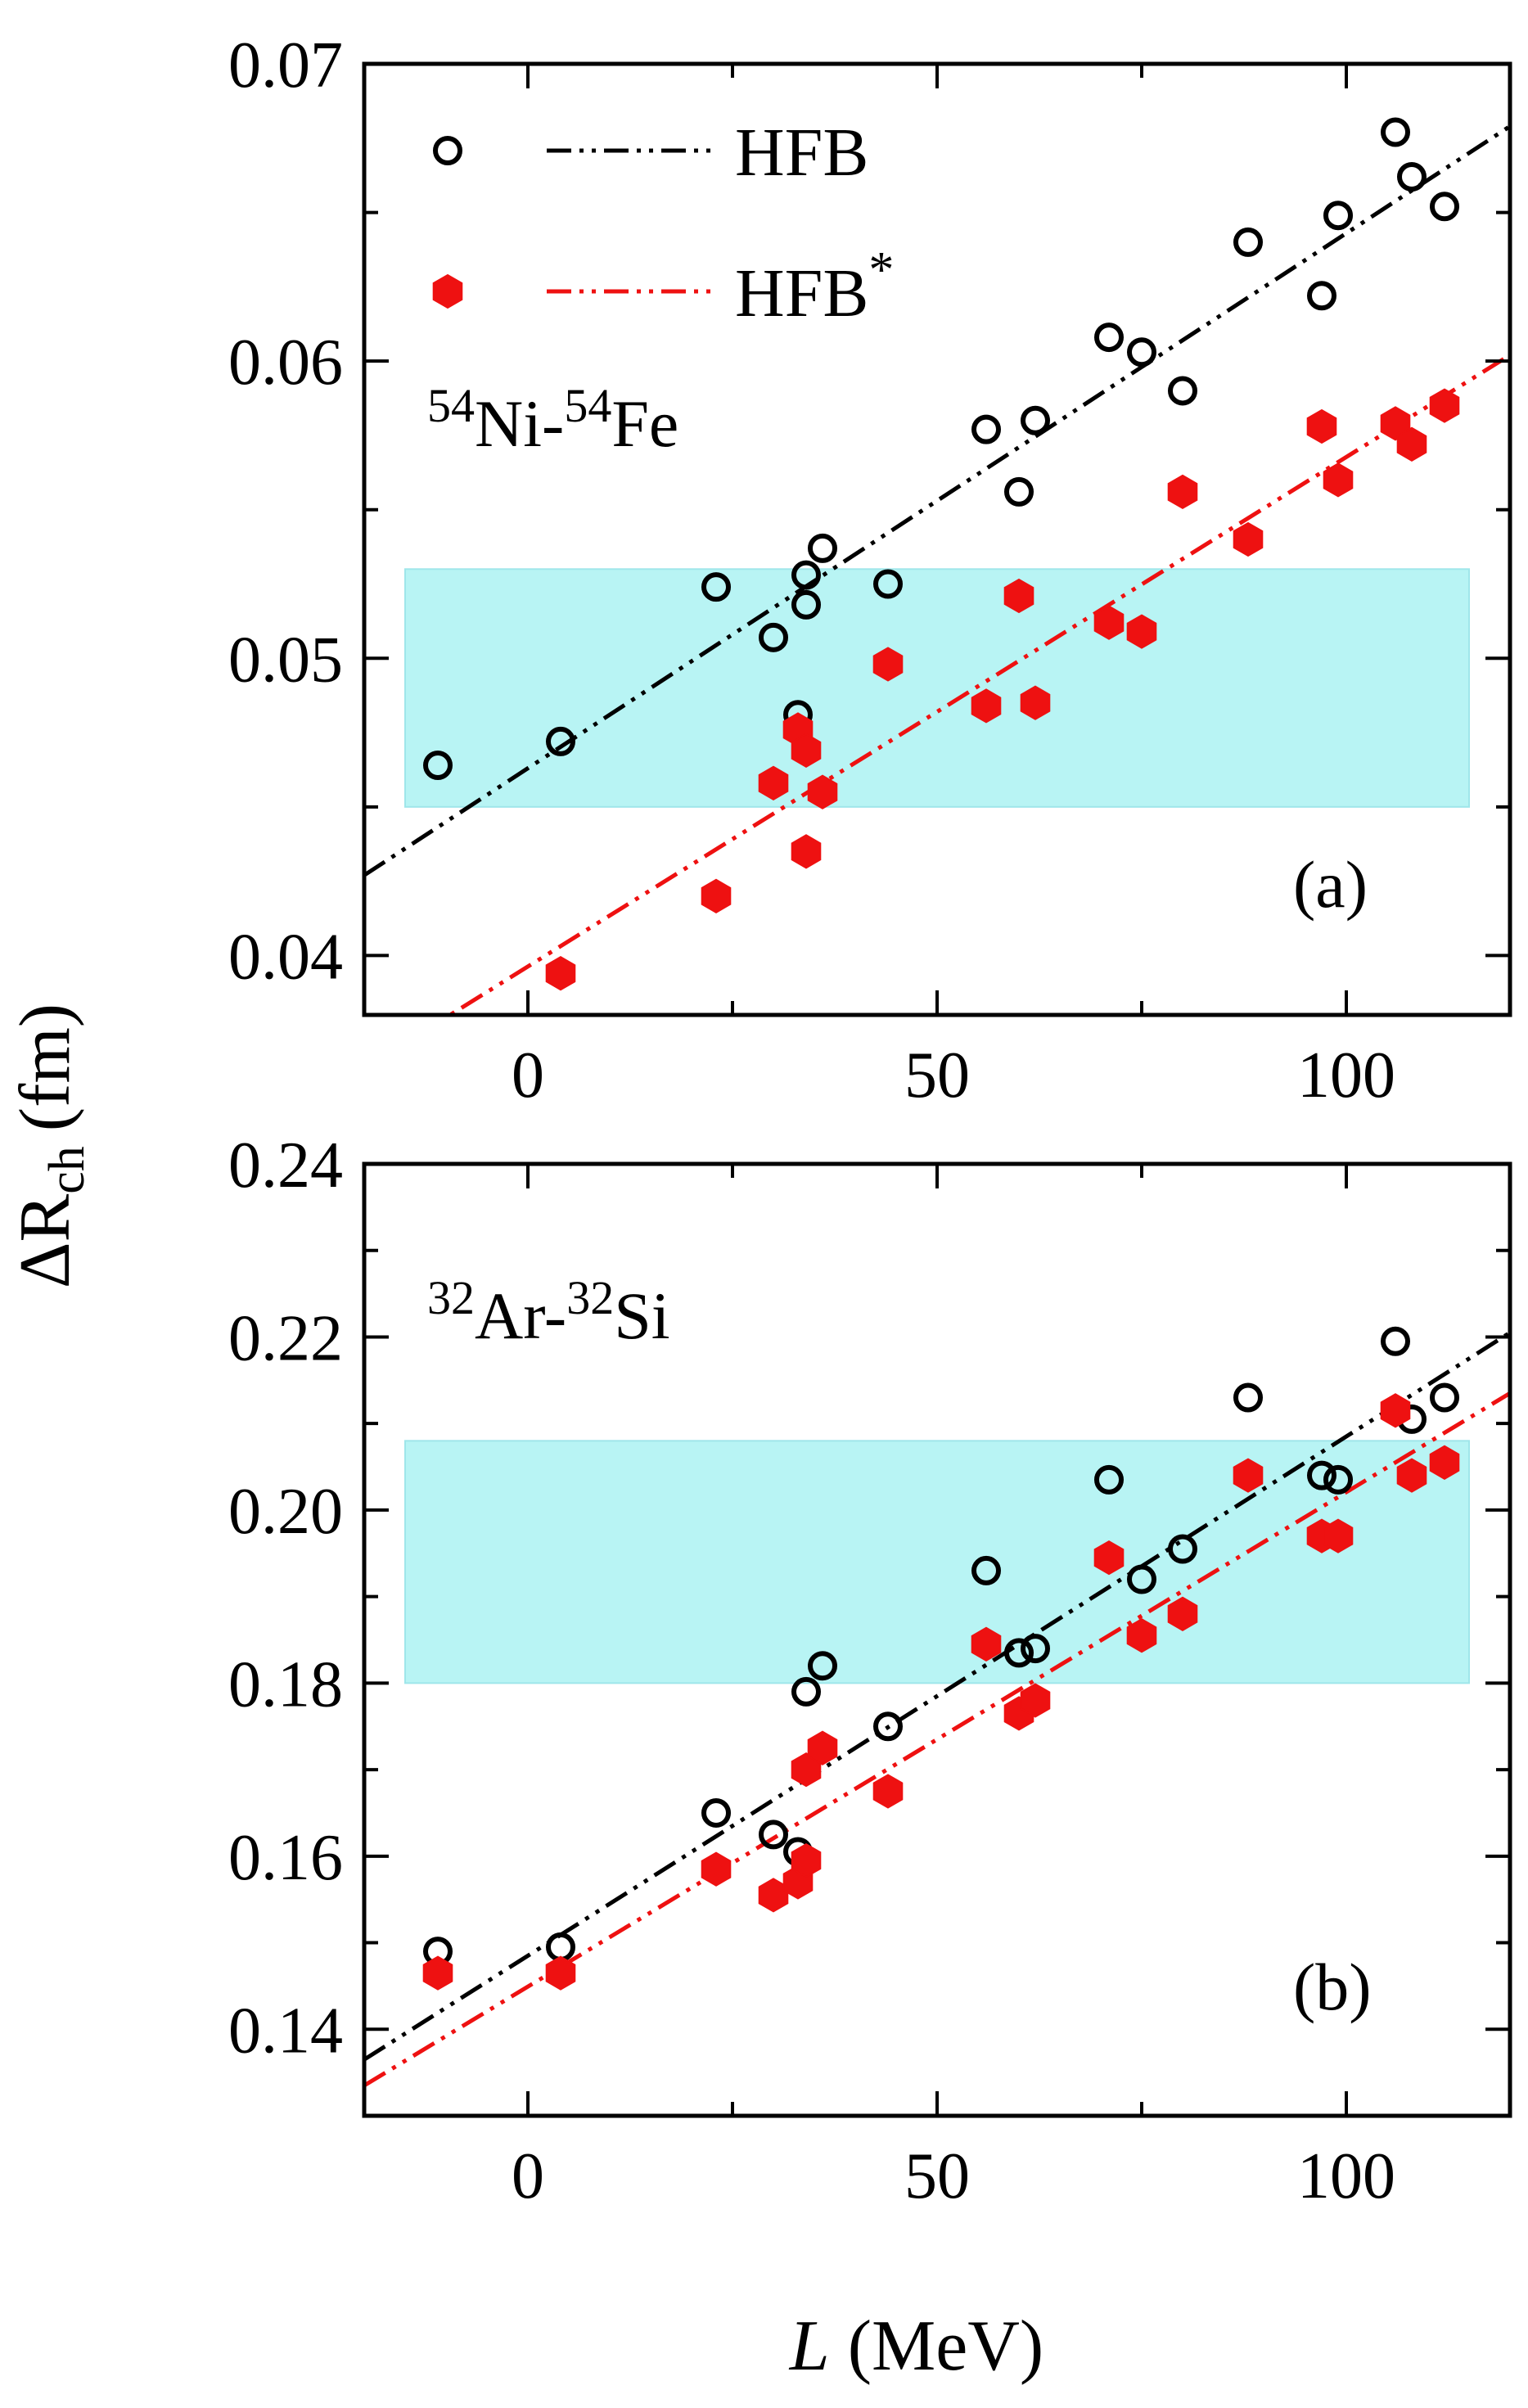 This screenshot has height=2408, width=1528. I want to click on panel-label: (b), so click(1333, 1987).